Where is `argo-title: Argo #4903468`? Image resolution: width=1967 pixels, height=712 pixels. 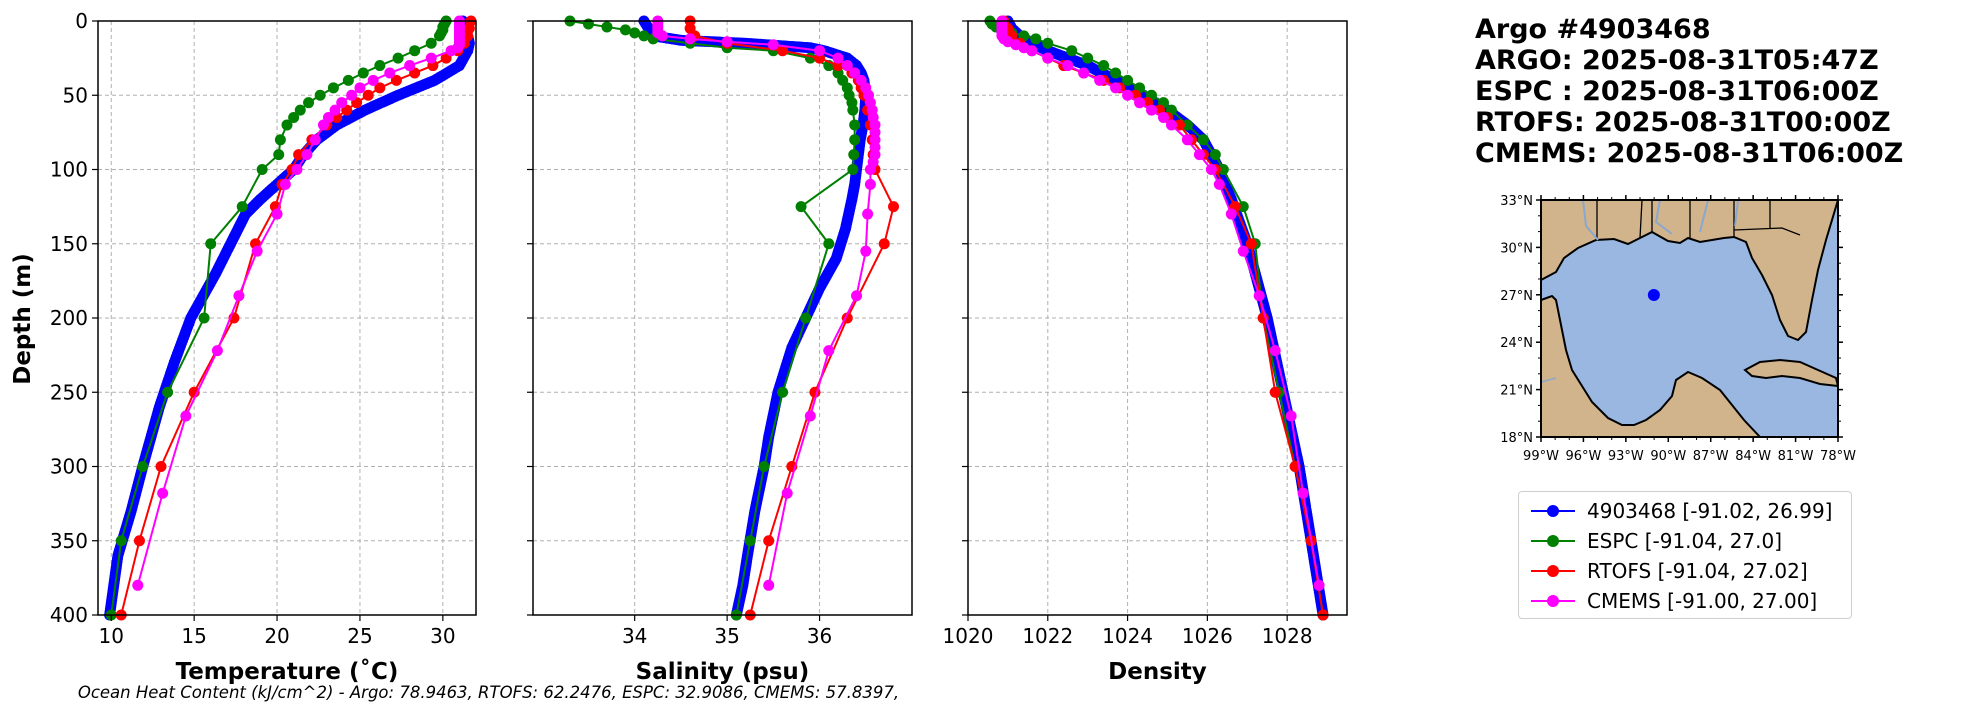 argo-title: Argo #4903468 is located at coordinates (1593, 29).